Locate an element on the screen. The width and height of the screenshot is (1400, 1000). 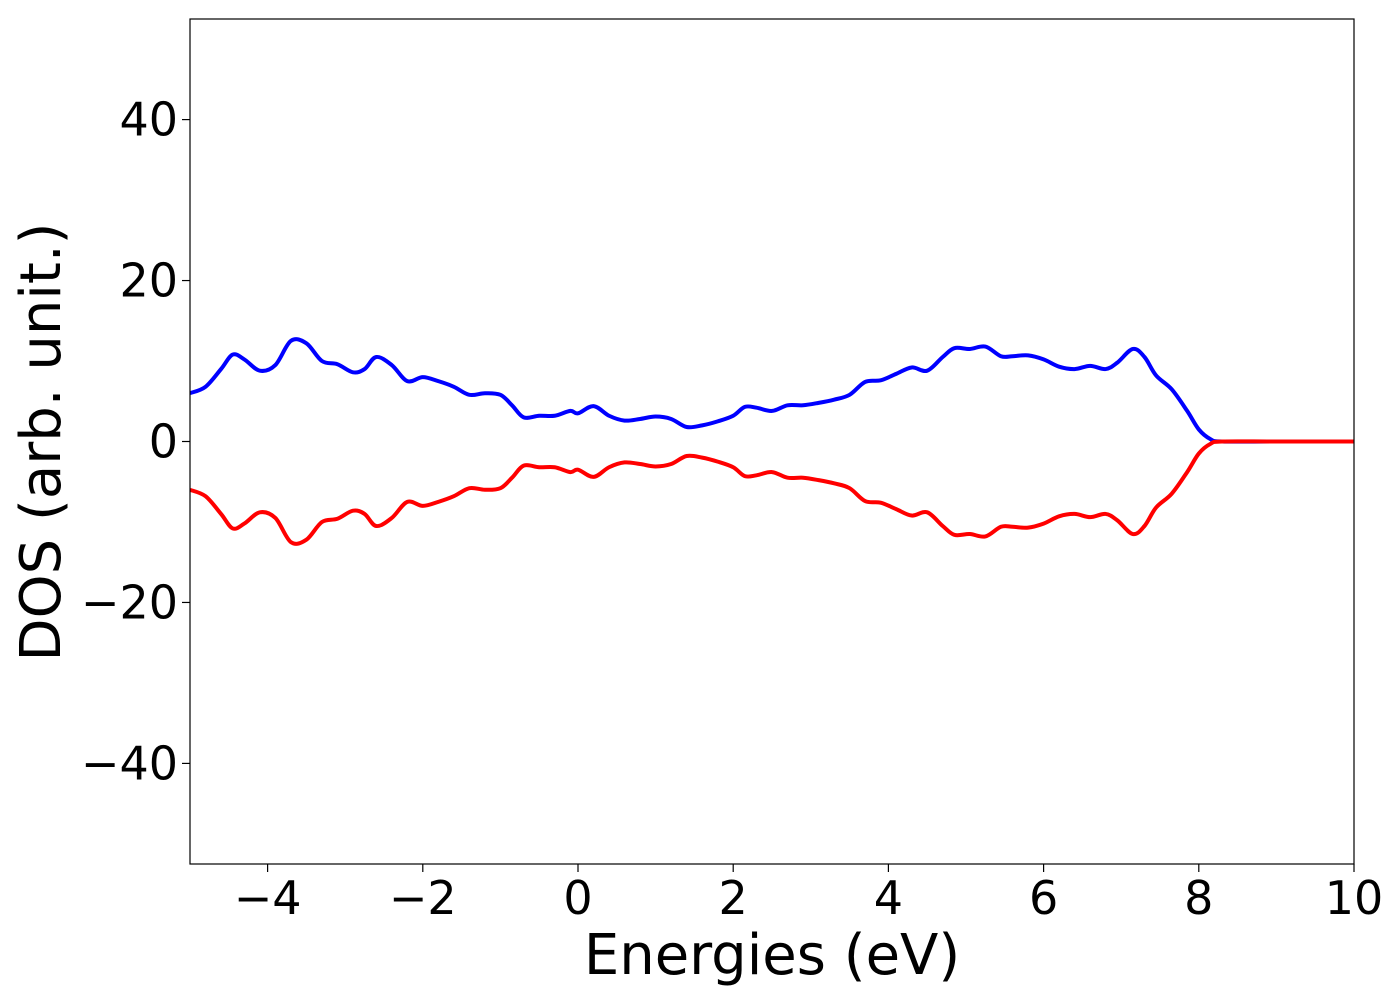
x-tick-label: 0 is located at coordinates (577, 898).